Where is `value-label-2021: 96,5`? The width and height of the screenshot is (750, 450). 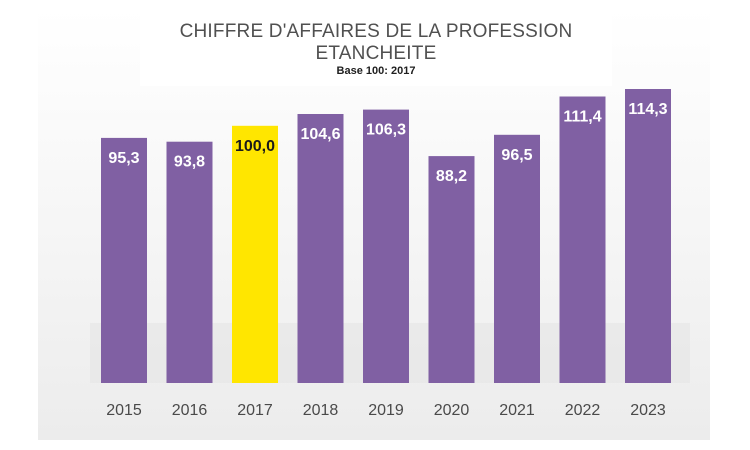
value-label-2021: 96,5 is located at coordinates (516, 155).